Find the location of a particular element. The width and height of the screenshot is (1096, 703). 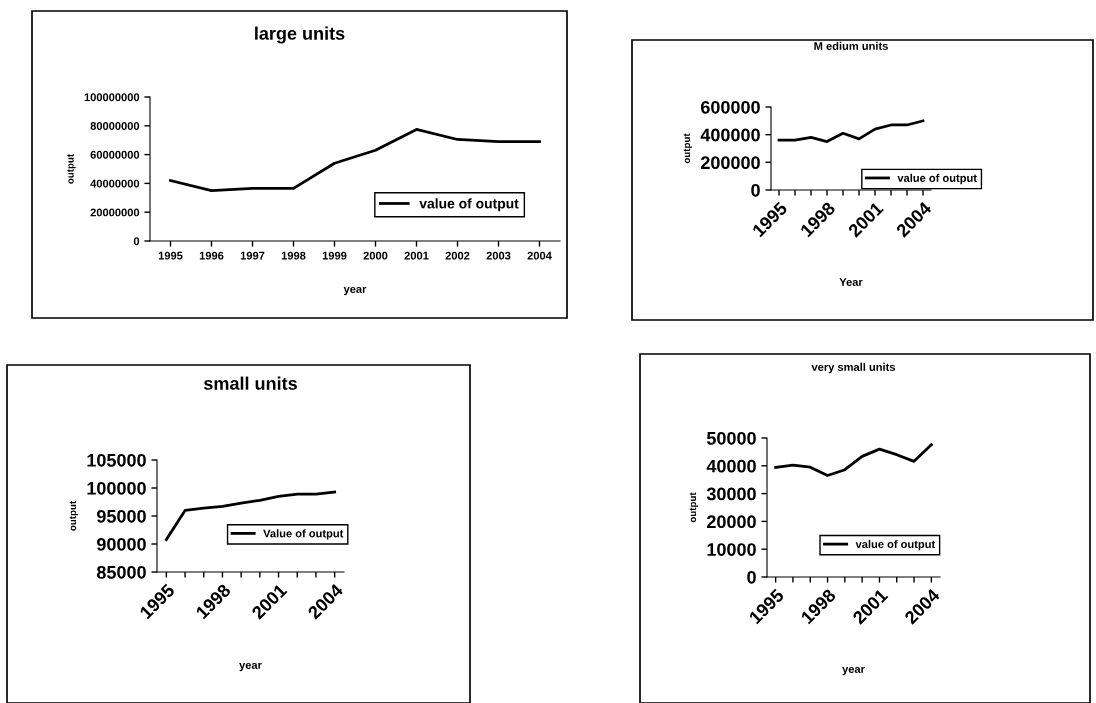

y-tick-label: 30000 is located at coordinates (731, 494).